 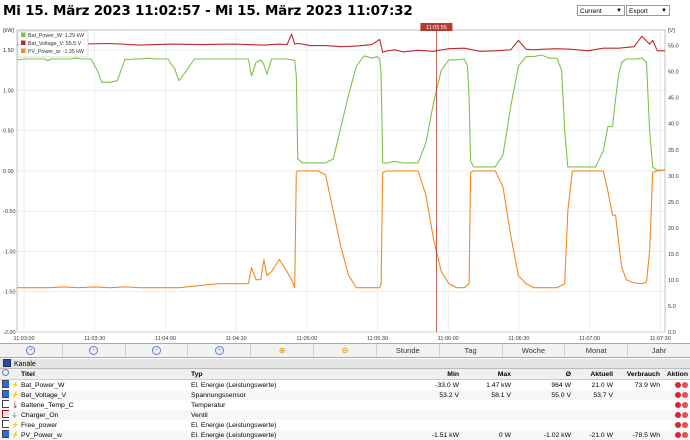 I want to click on channels-section-header: Kanäle, so click(x=345, y=364).